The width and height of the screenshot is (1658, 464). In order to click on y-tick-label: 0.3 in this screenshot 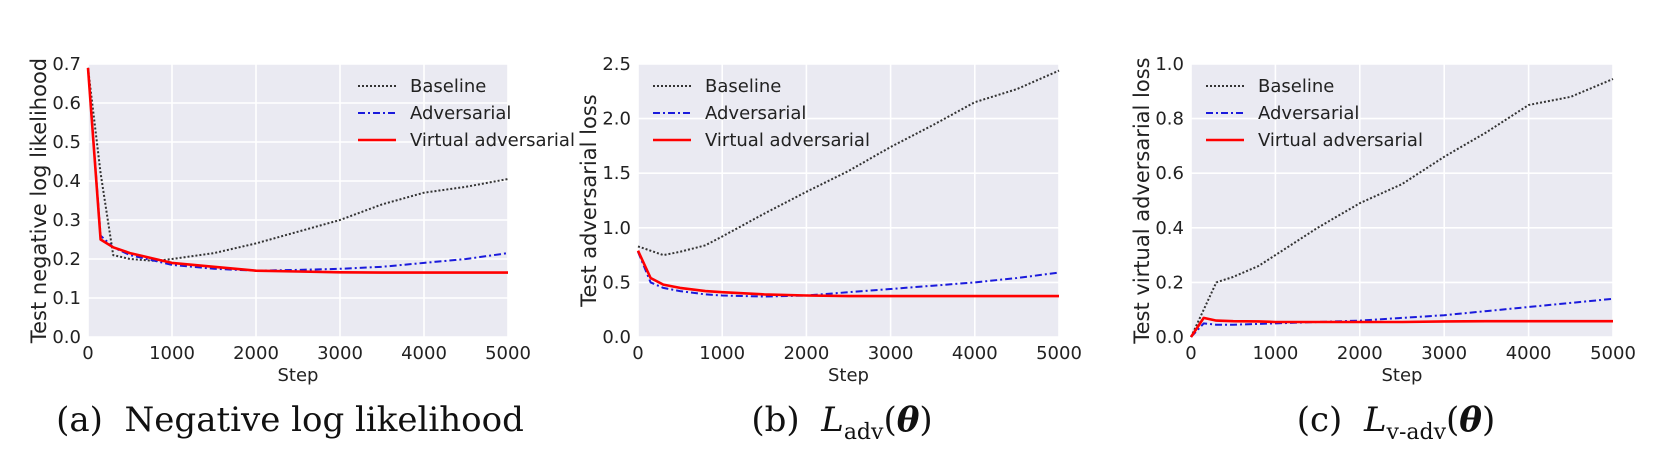, I will do `click(66, 220)`.